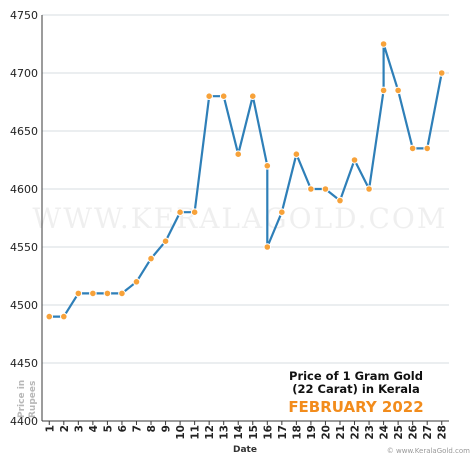 The image size is (474, 456). I want to click on x-tick-label: 4, so click(94, 428).